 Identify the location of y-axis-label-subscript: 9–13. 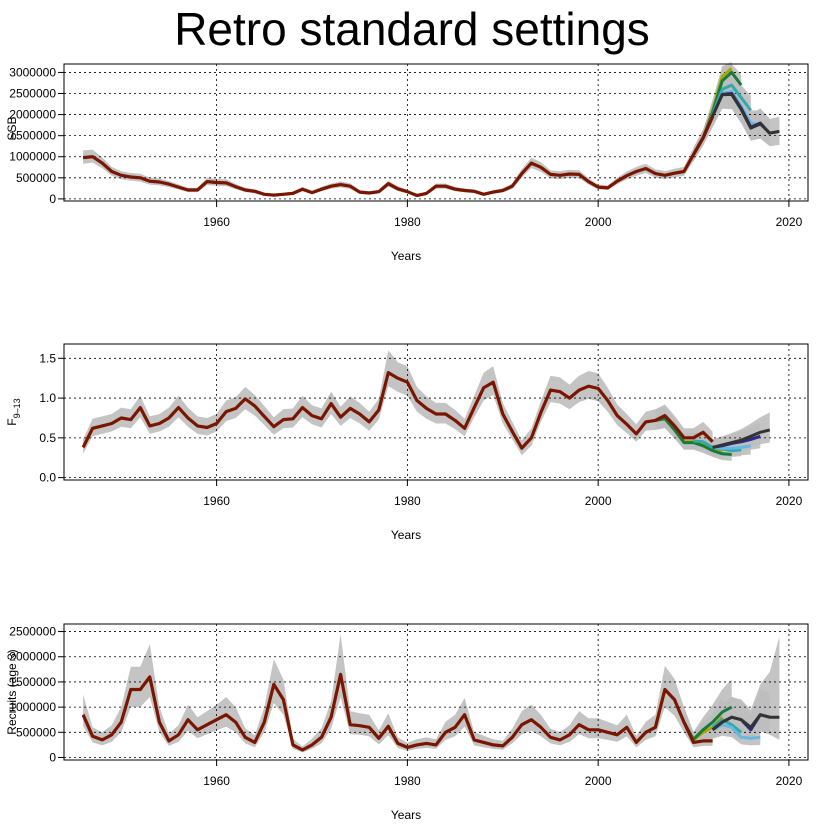
(17, 408).